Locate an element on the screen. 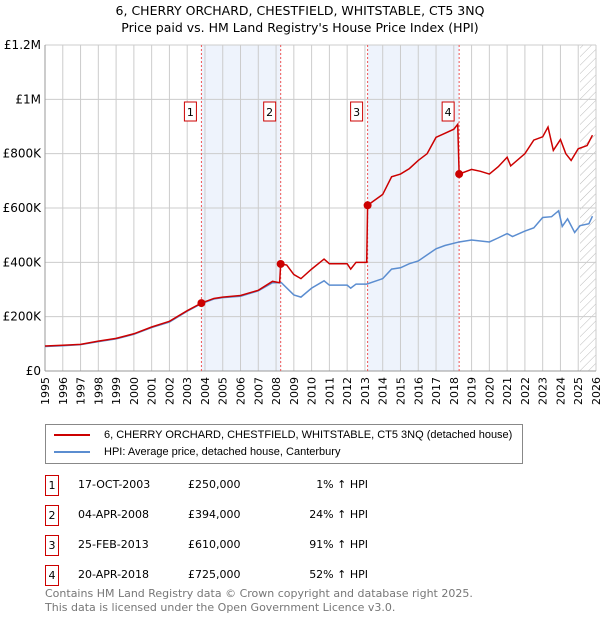 The image size is (600, 620). x-tick-label: 1995 is located at coordinates (45, 391).